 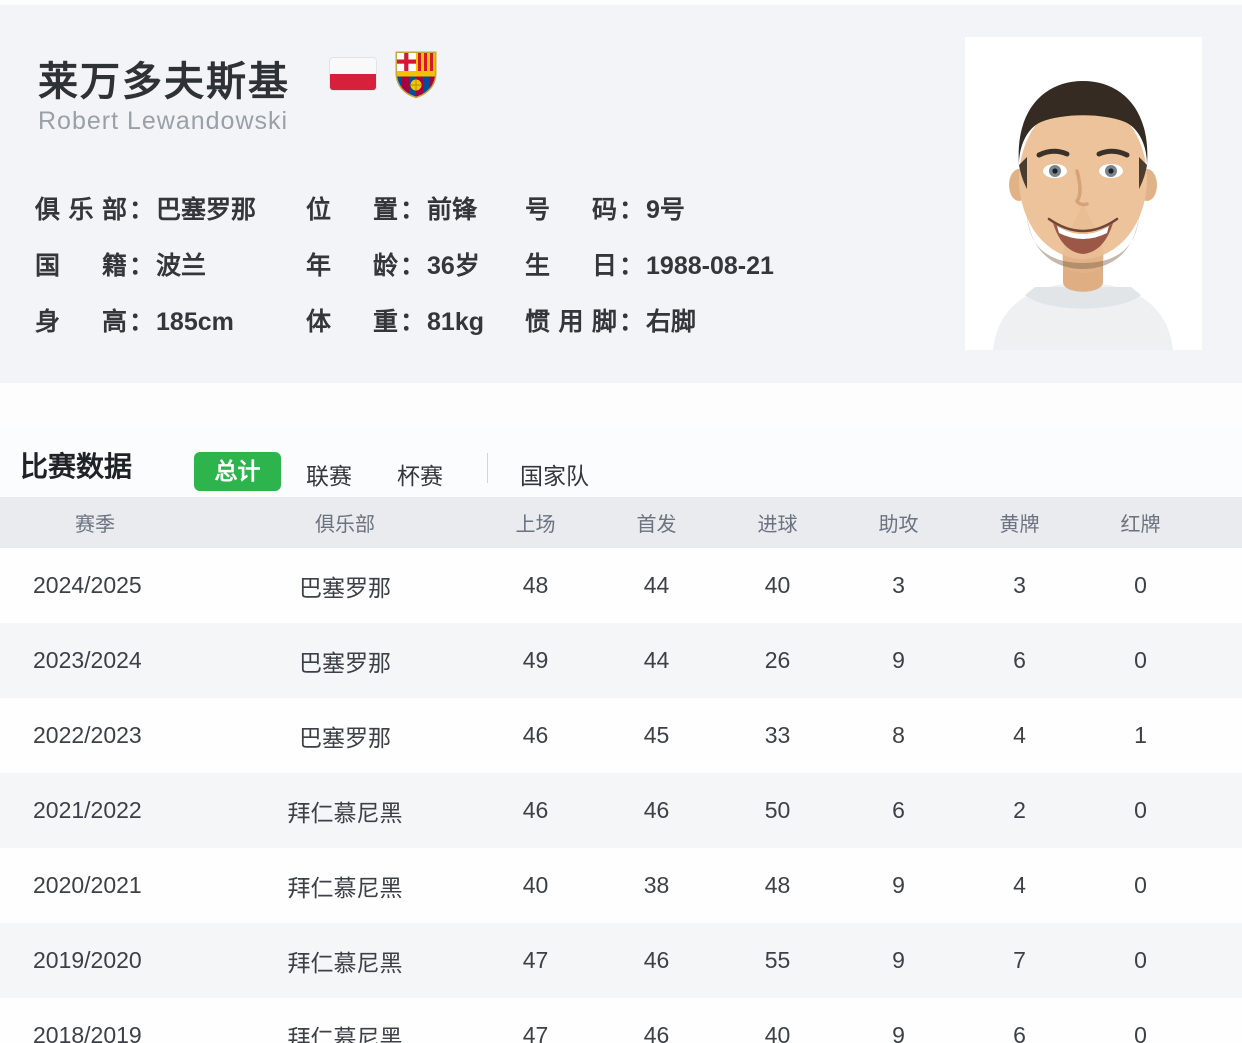 I want to click on info-value: 前锋, so click(x=452, y=210).